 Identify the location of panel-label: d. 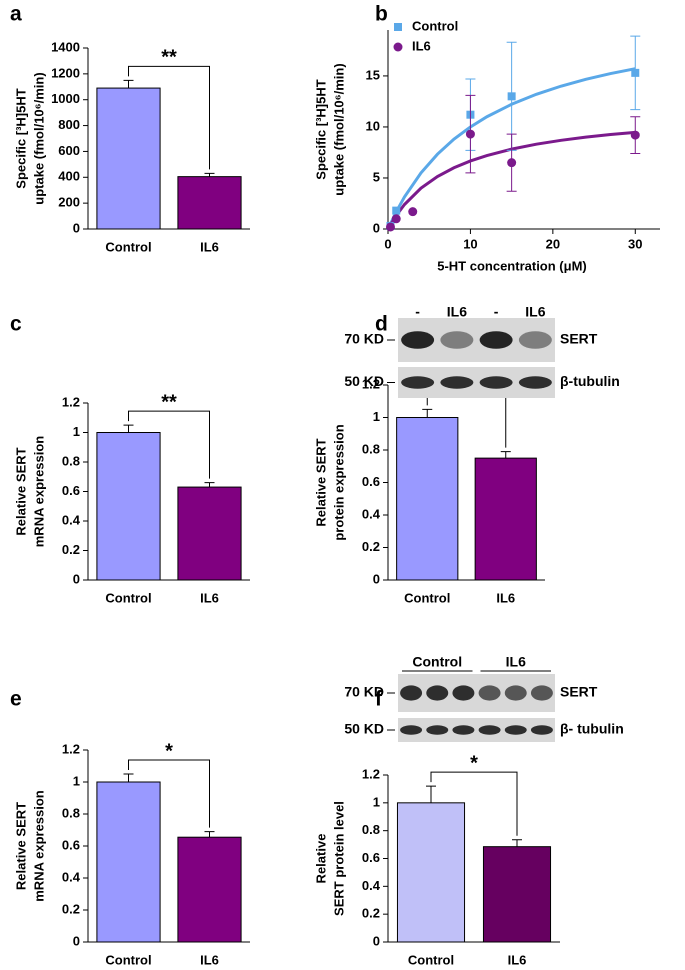
(381, 324).